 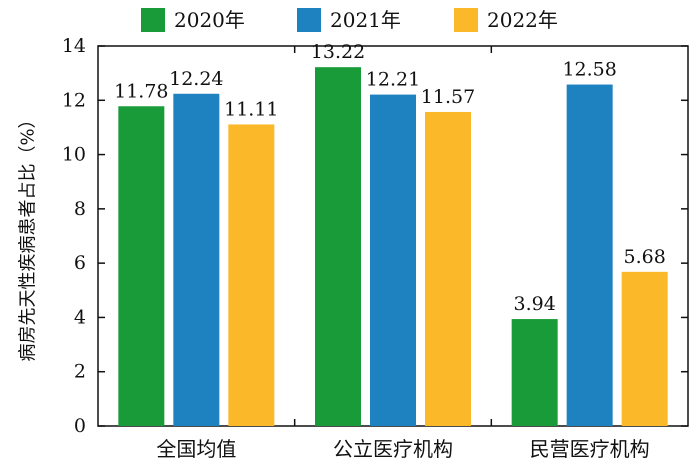 What do you see at coordinates (80, 263) in the screenshot?
I see `y-tick-label: 6` at bounding box center [80, 263].